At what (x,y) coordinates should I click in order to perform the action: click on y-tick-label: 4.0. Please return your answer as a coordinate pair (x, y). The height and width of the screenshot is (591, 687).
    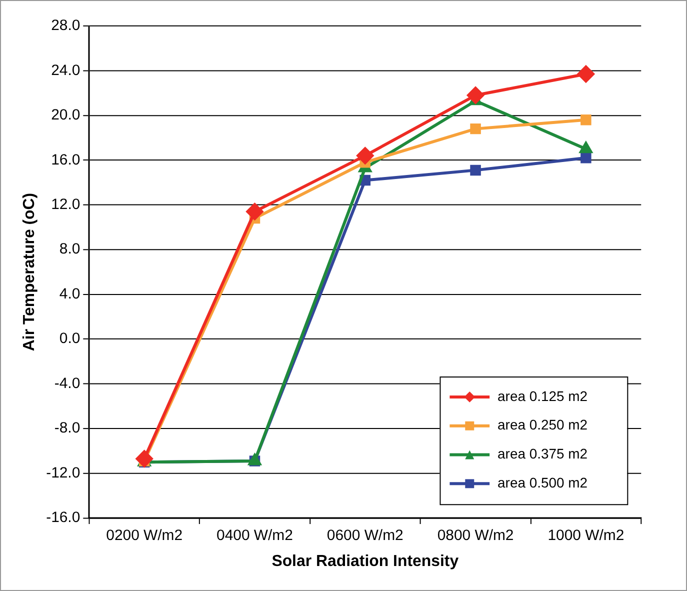
    Looking at the image, I should click on (69, 293).